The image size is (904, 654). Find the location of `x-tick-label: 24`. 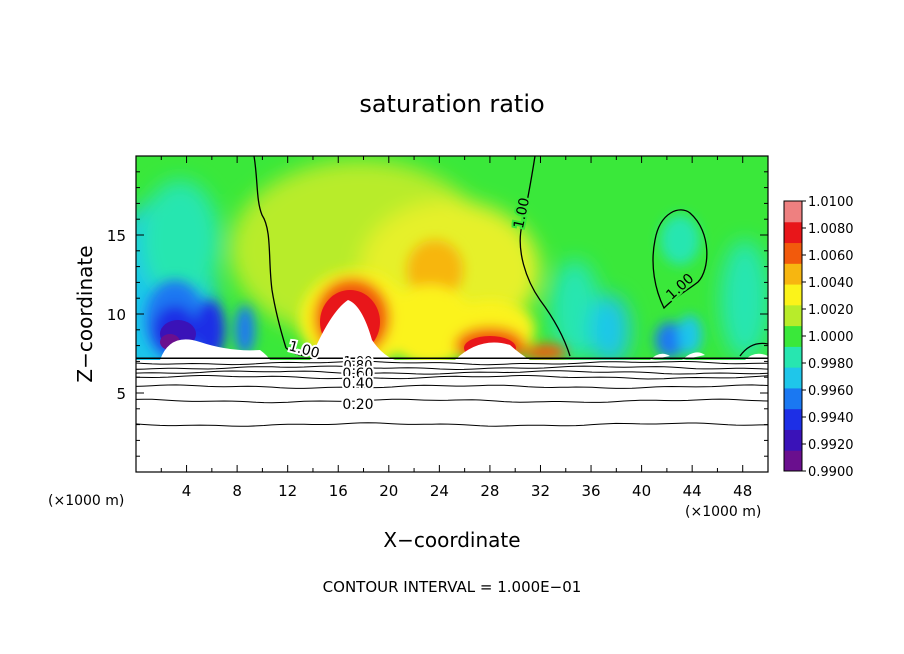

x-tick-label: 24 is located at coordinates (439, 491).